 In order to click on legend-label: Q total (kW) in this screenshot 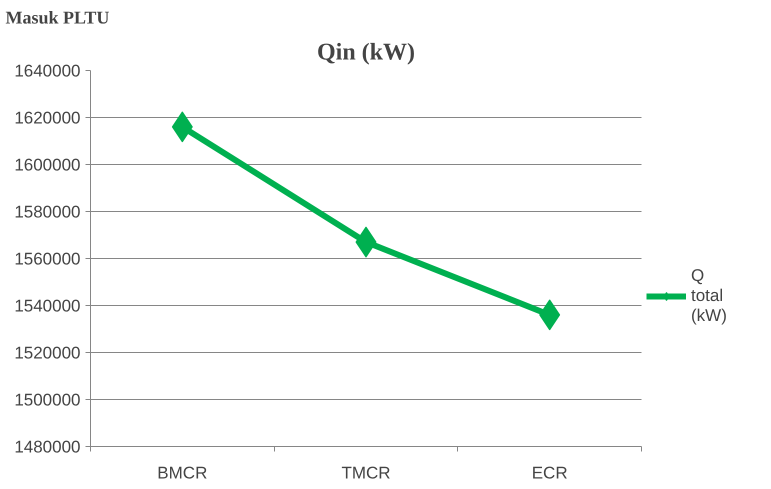, I will do `click(709, 296)`.